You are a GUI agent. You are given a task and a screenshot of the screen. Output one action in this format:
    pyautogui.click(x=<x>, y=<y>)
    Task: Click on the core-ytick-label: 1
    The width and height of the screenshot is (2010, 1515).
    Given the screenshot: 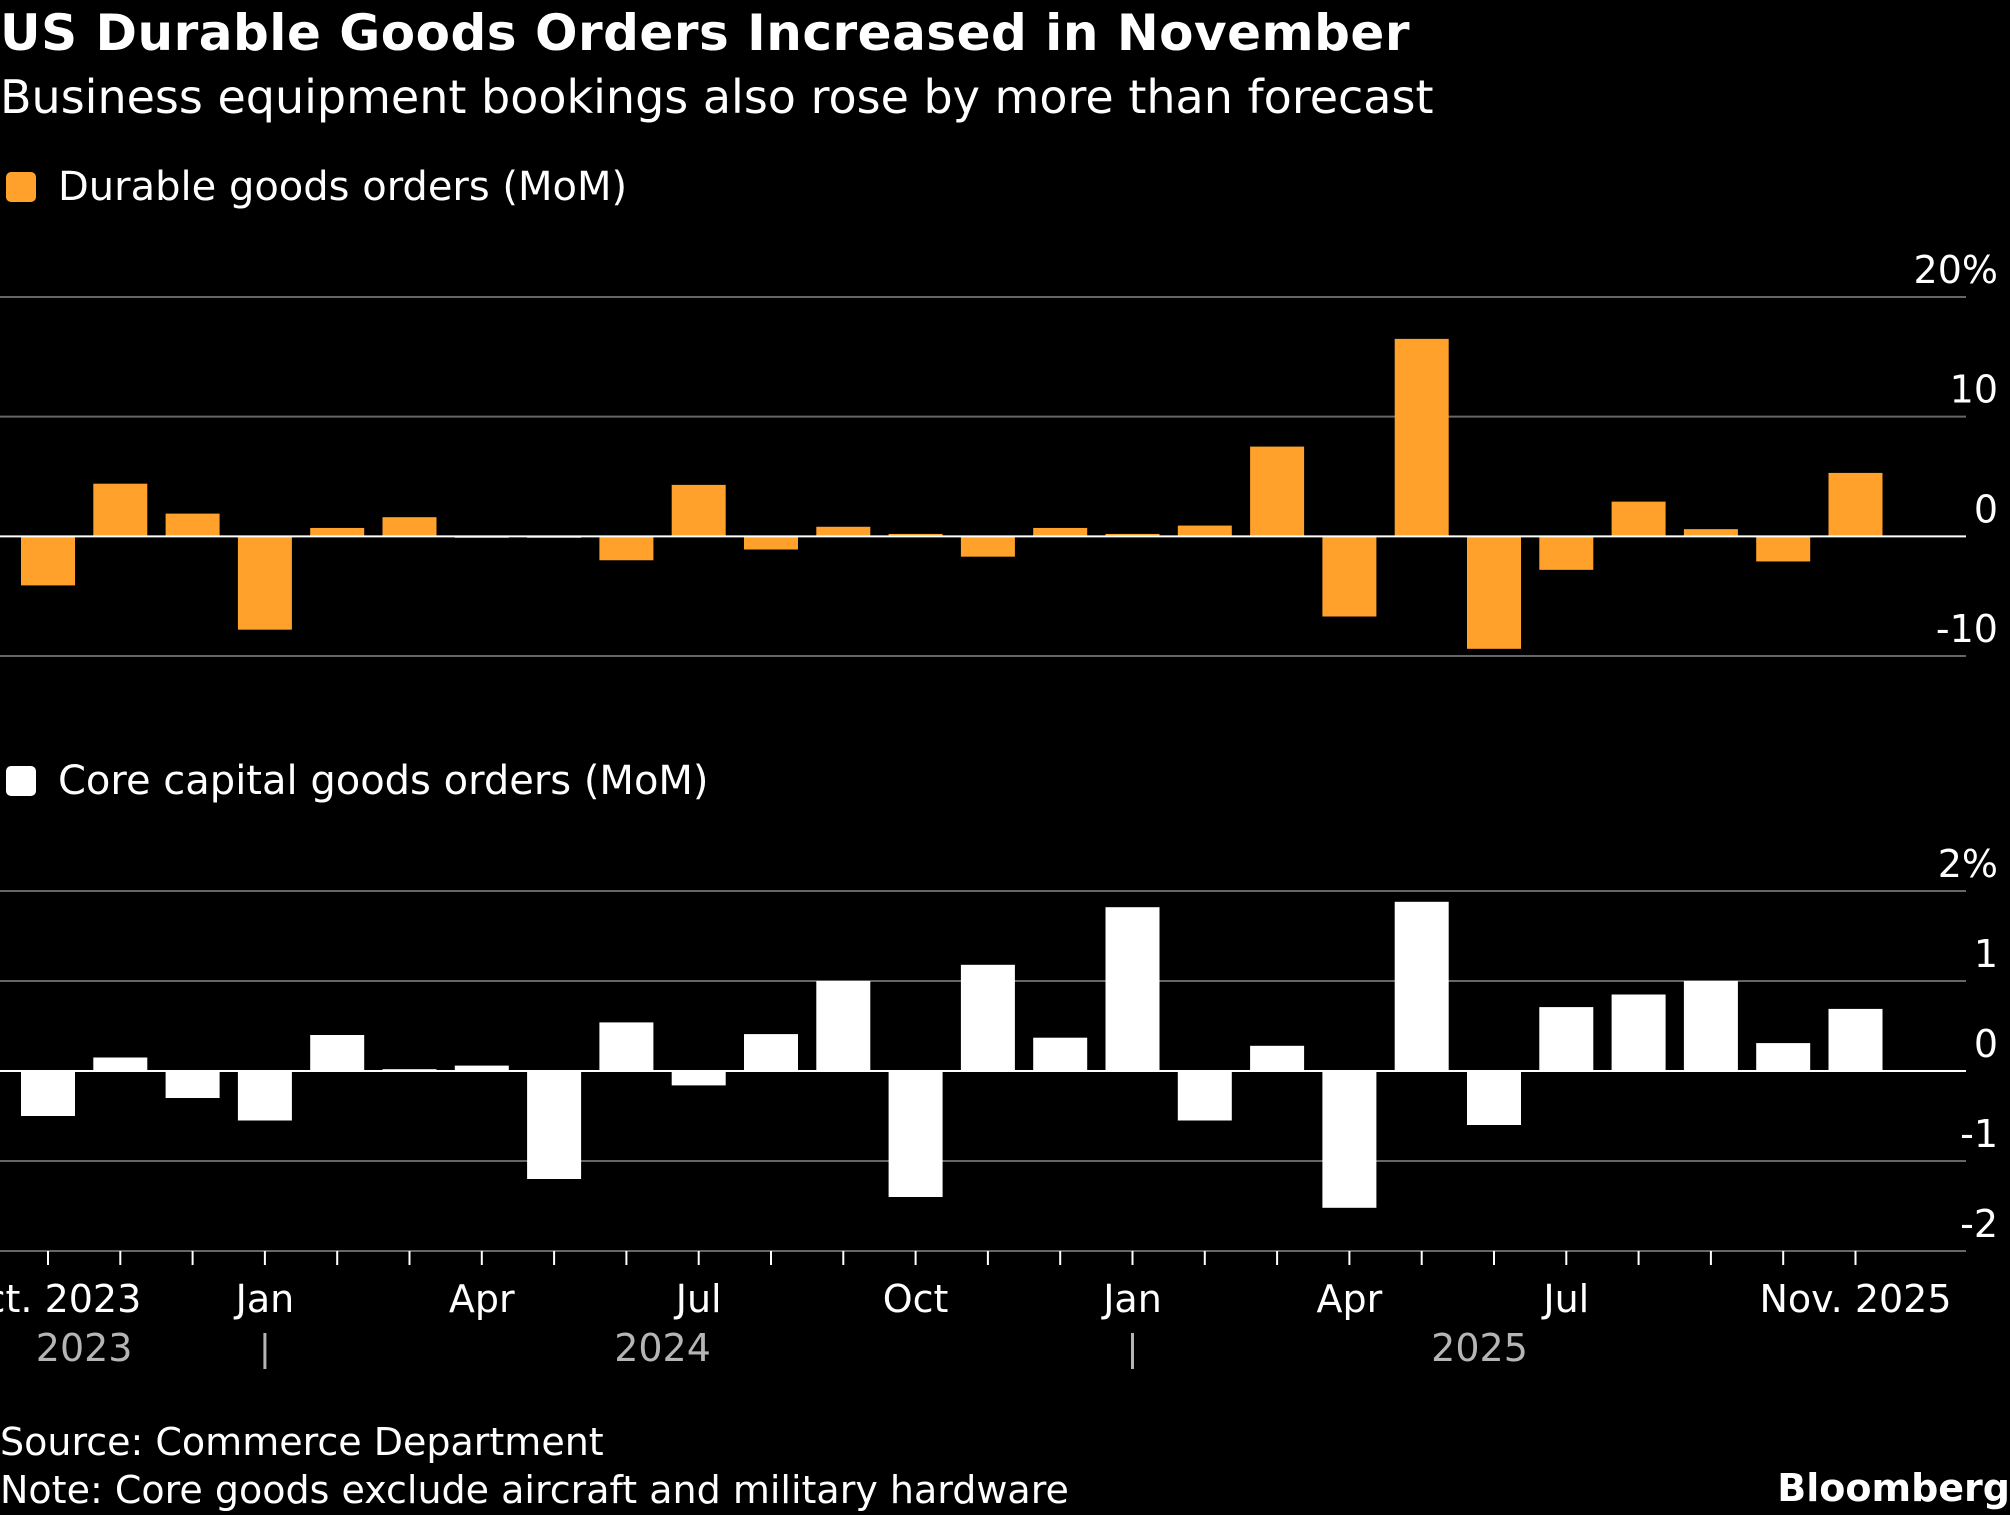 What is the action you would take?
    pyautogui.click(x=1986, y=954)
    